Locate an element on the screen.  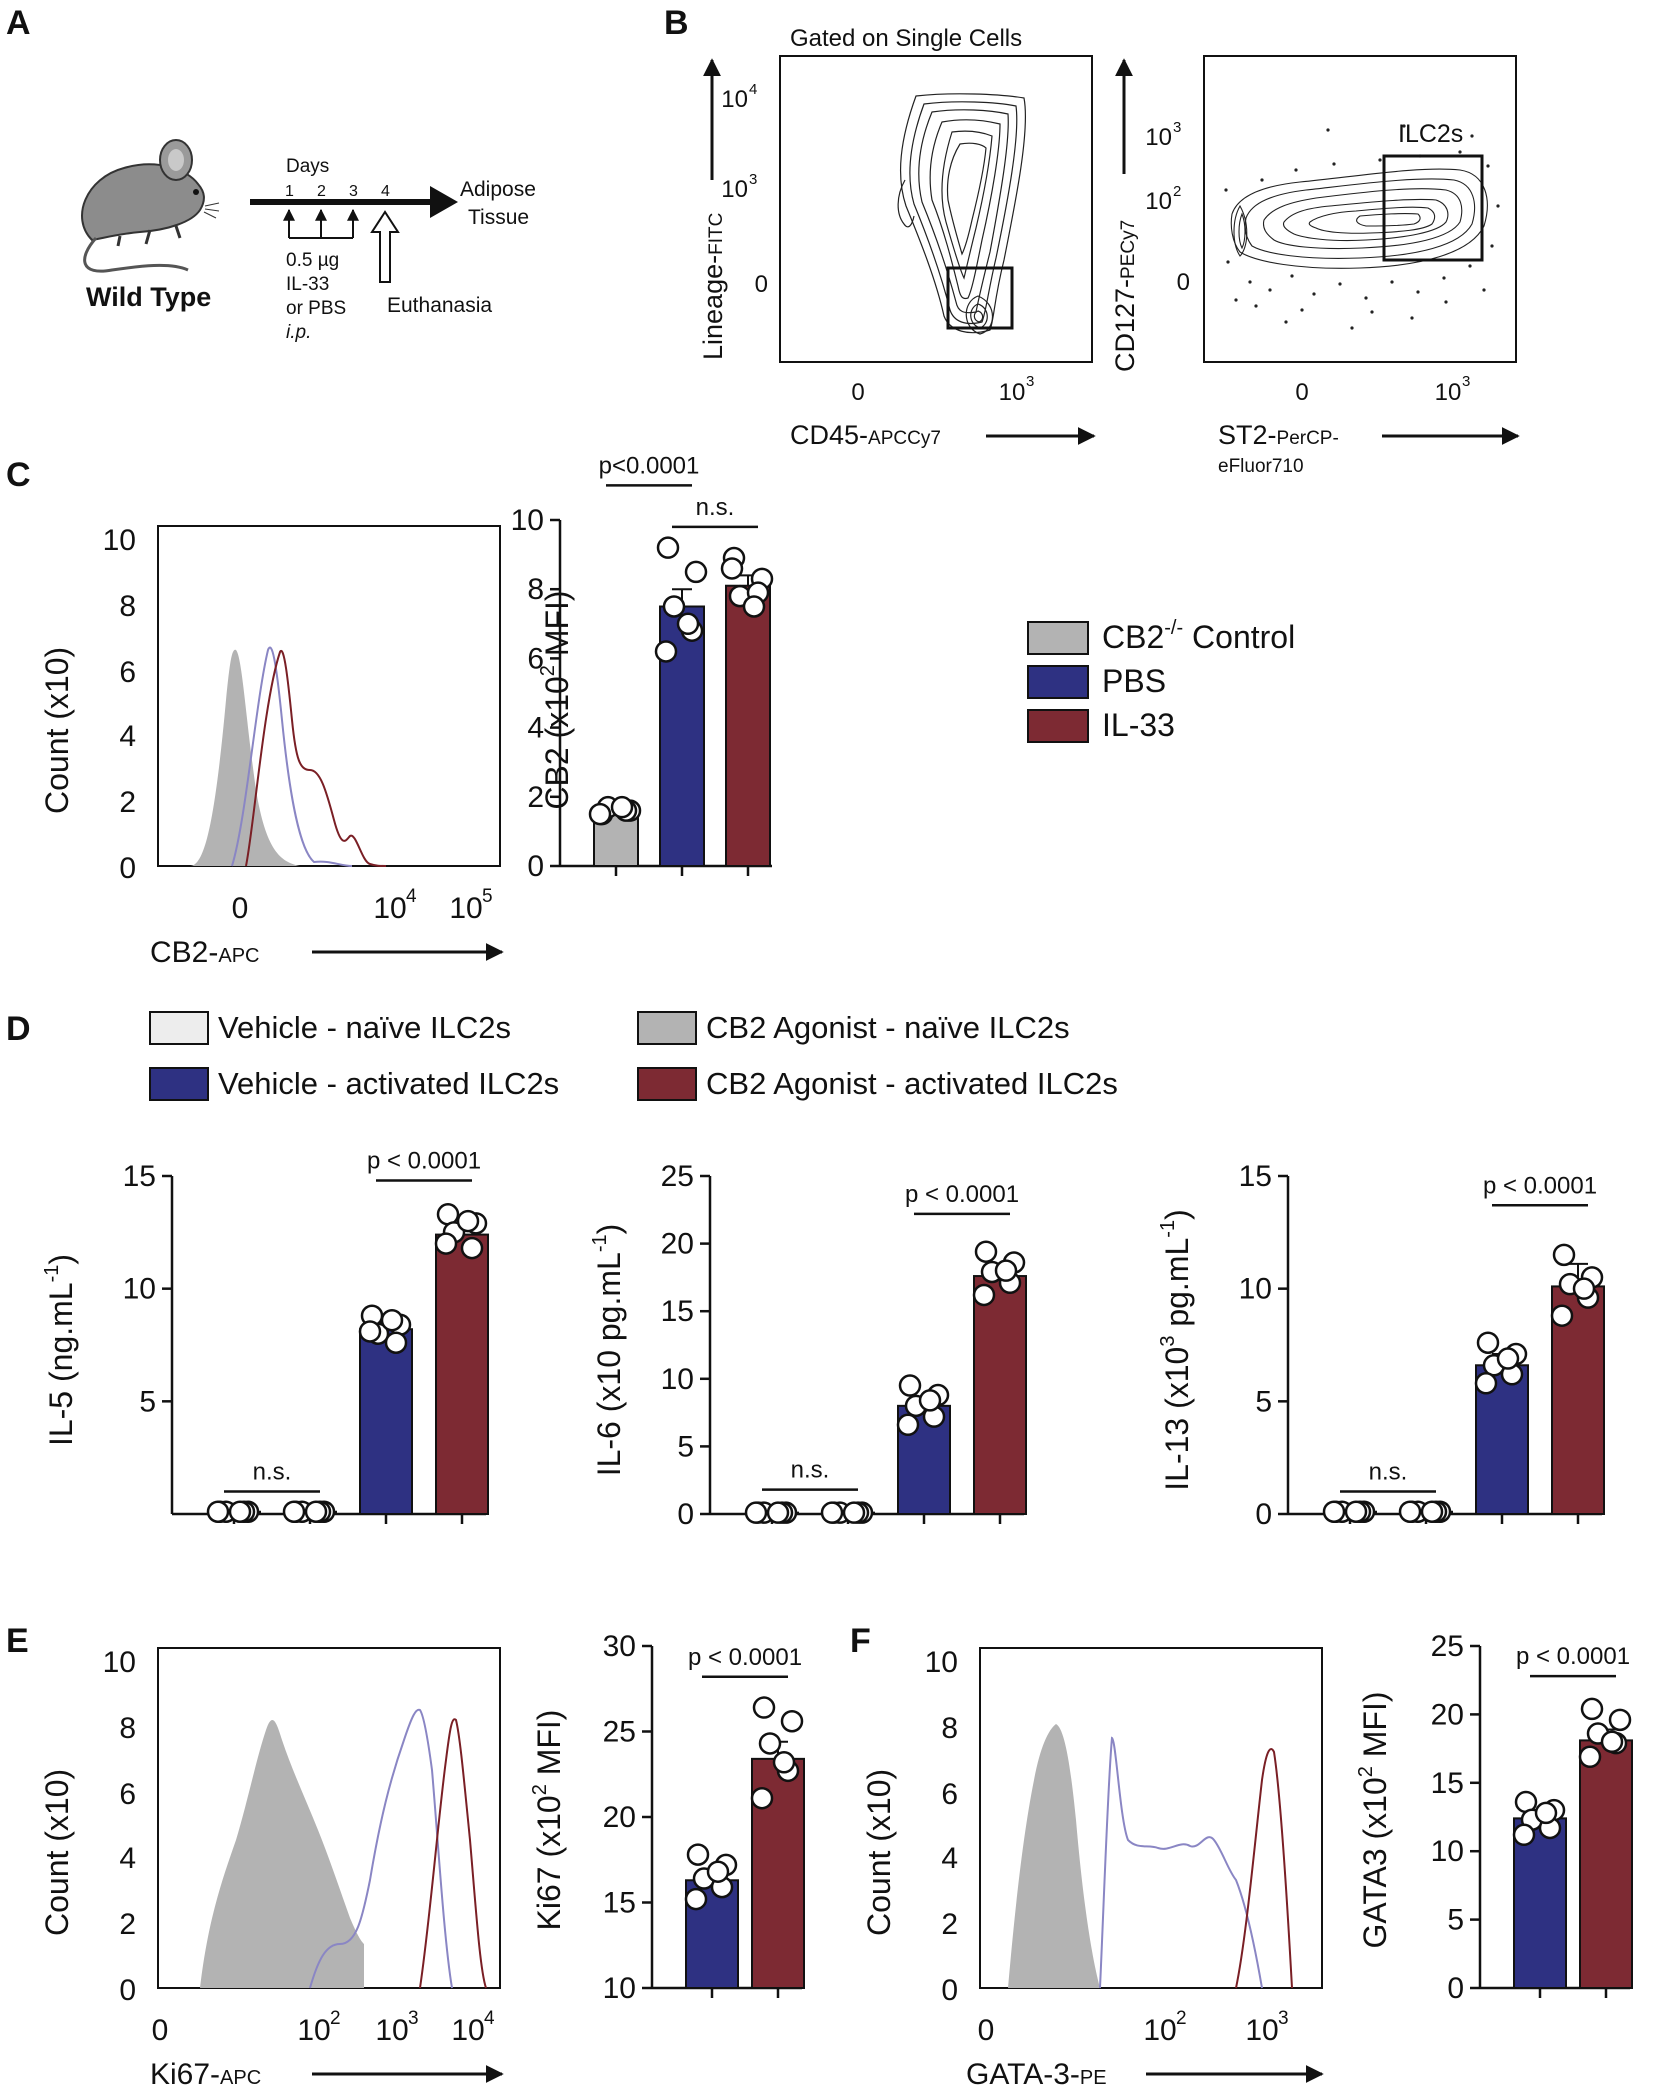
plot2-ylabel-sub: PECy7 is located at coordinates (1128, 249).